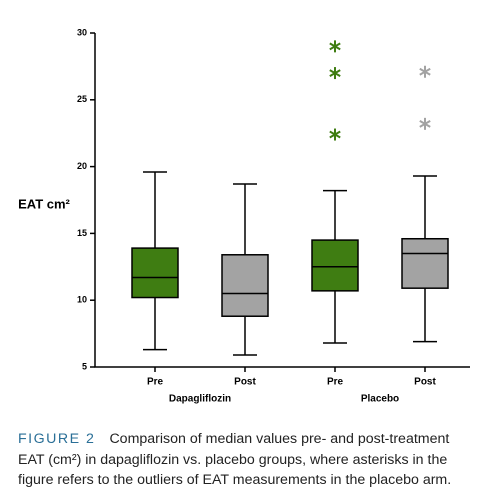  What do you see at coordinates (57, 439) in the screenshot?
I see `caption-label: FIGURE 2` at bounding box center [57, 439].